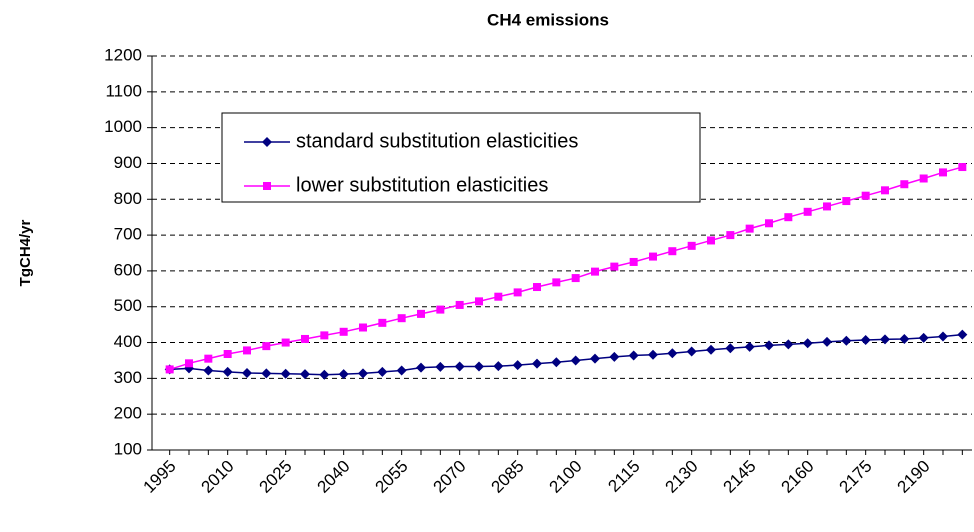 The image size is (974, 532). Describe the element at coordinates (333, 477) in the screenshot. I see `x-tick-label: 2040` at that location.